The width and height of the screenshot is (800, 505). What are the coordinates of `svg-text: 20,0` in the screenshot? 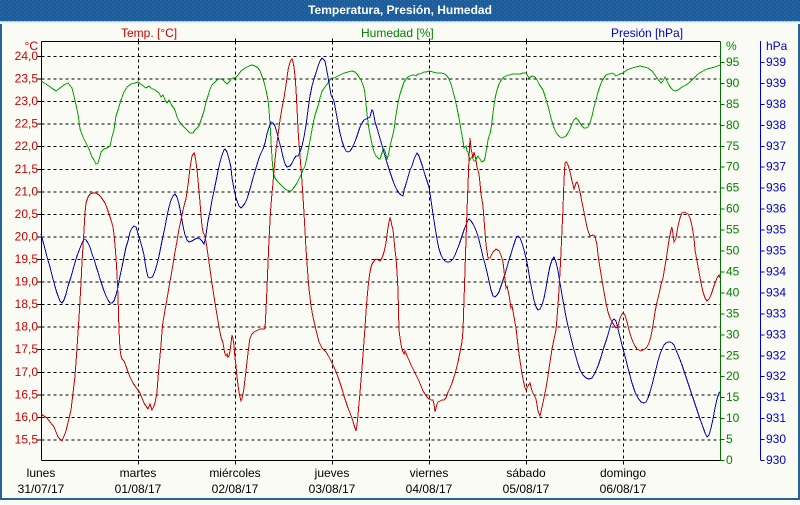 It's located at (27, 236).